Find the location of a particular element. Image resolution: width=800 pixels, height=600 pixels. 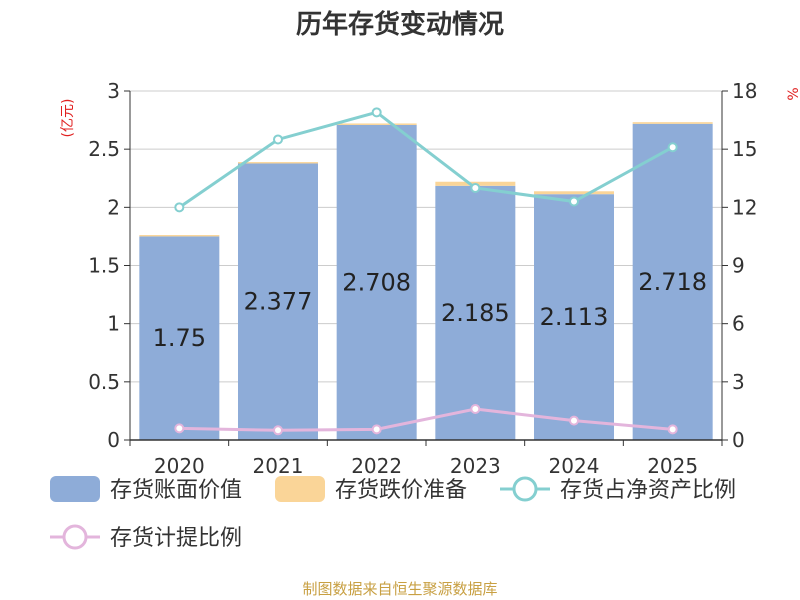

x-axis-tick-label: 2023 is located at coordinates (475, 466).